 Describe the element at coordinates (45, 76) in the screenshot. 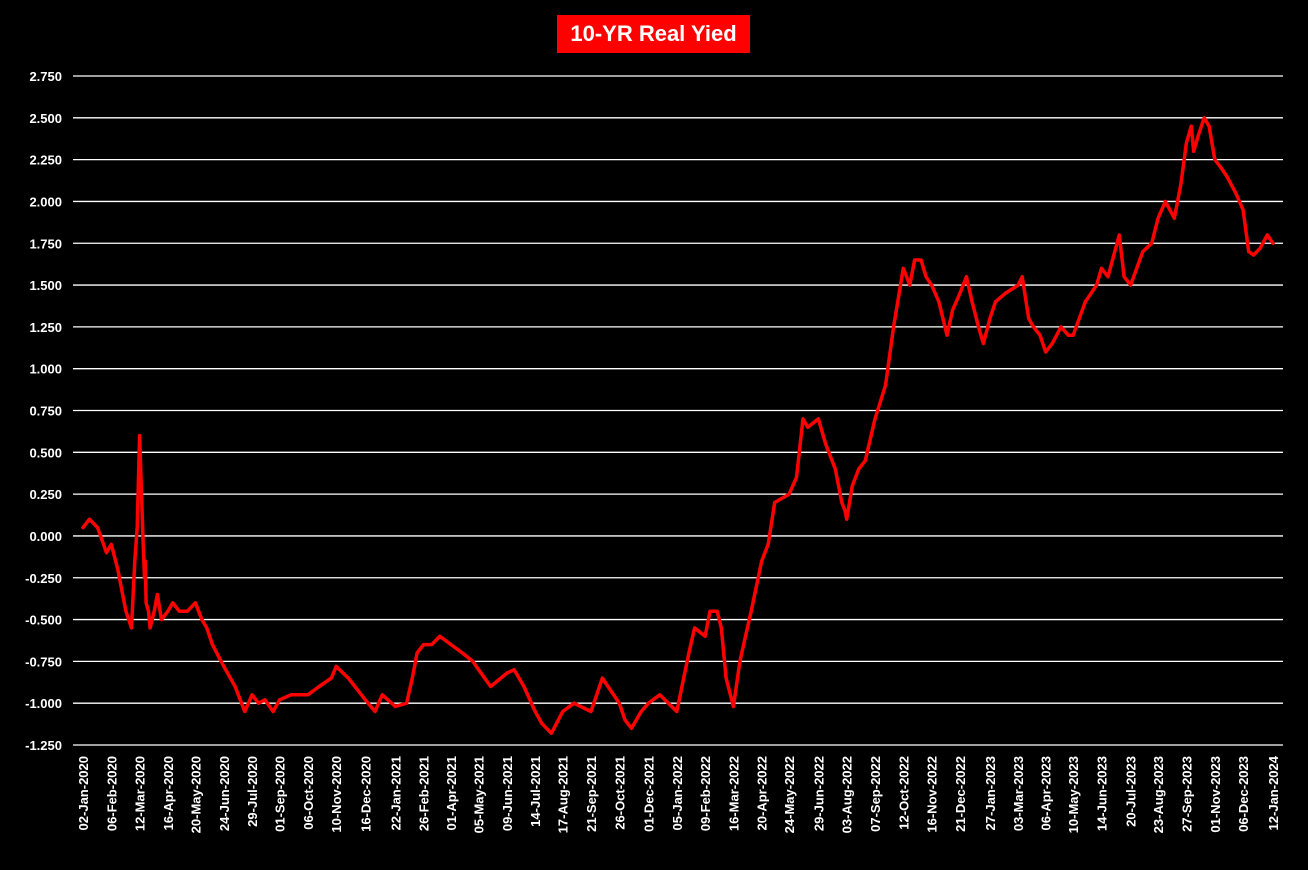

I see `y-tick-label: 2.750` at that location.